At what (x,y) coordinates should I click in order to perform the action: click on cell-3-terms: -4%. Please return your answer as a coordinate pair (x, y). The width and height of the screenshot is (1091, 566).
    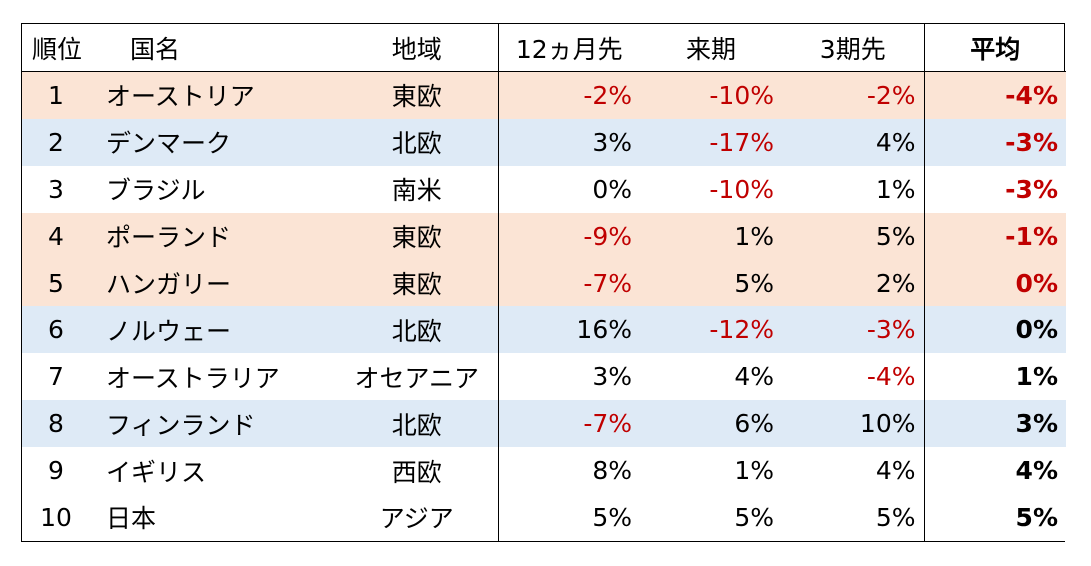
    Looking at the image, I should click on (853, 377).